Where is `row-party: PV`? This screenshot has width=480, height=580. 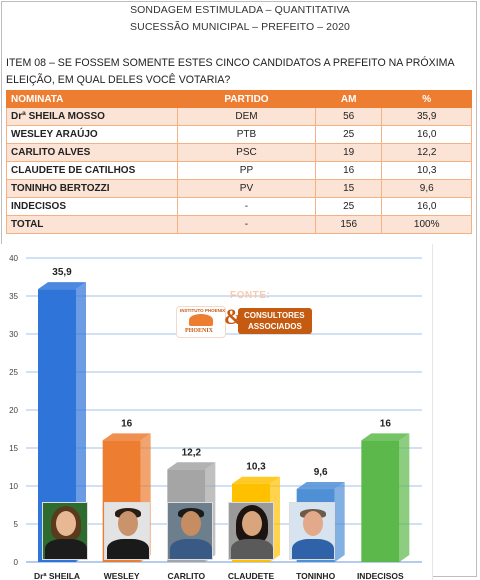 row-party: PV is located at coordinates (246, 188).